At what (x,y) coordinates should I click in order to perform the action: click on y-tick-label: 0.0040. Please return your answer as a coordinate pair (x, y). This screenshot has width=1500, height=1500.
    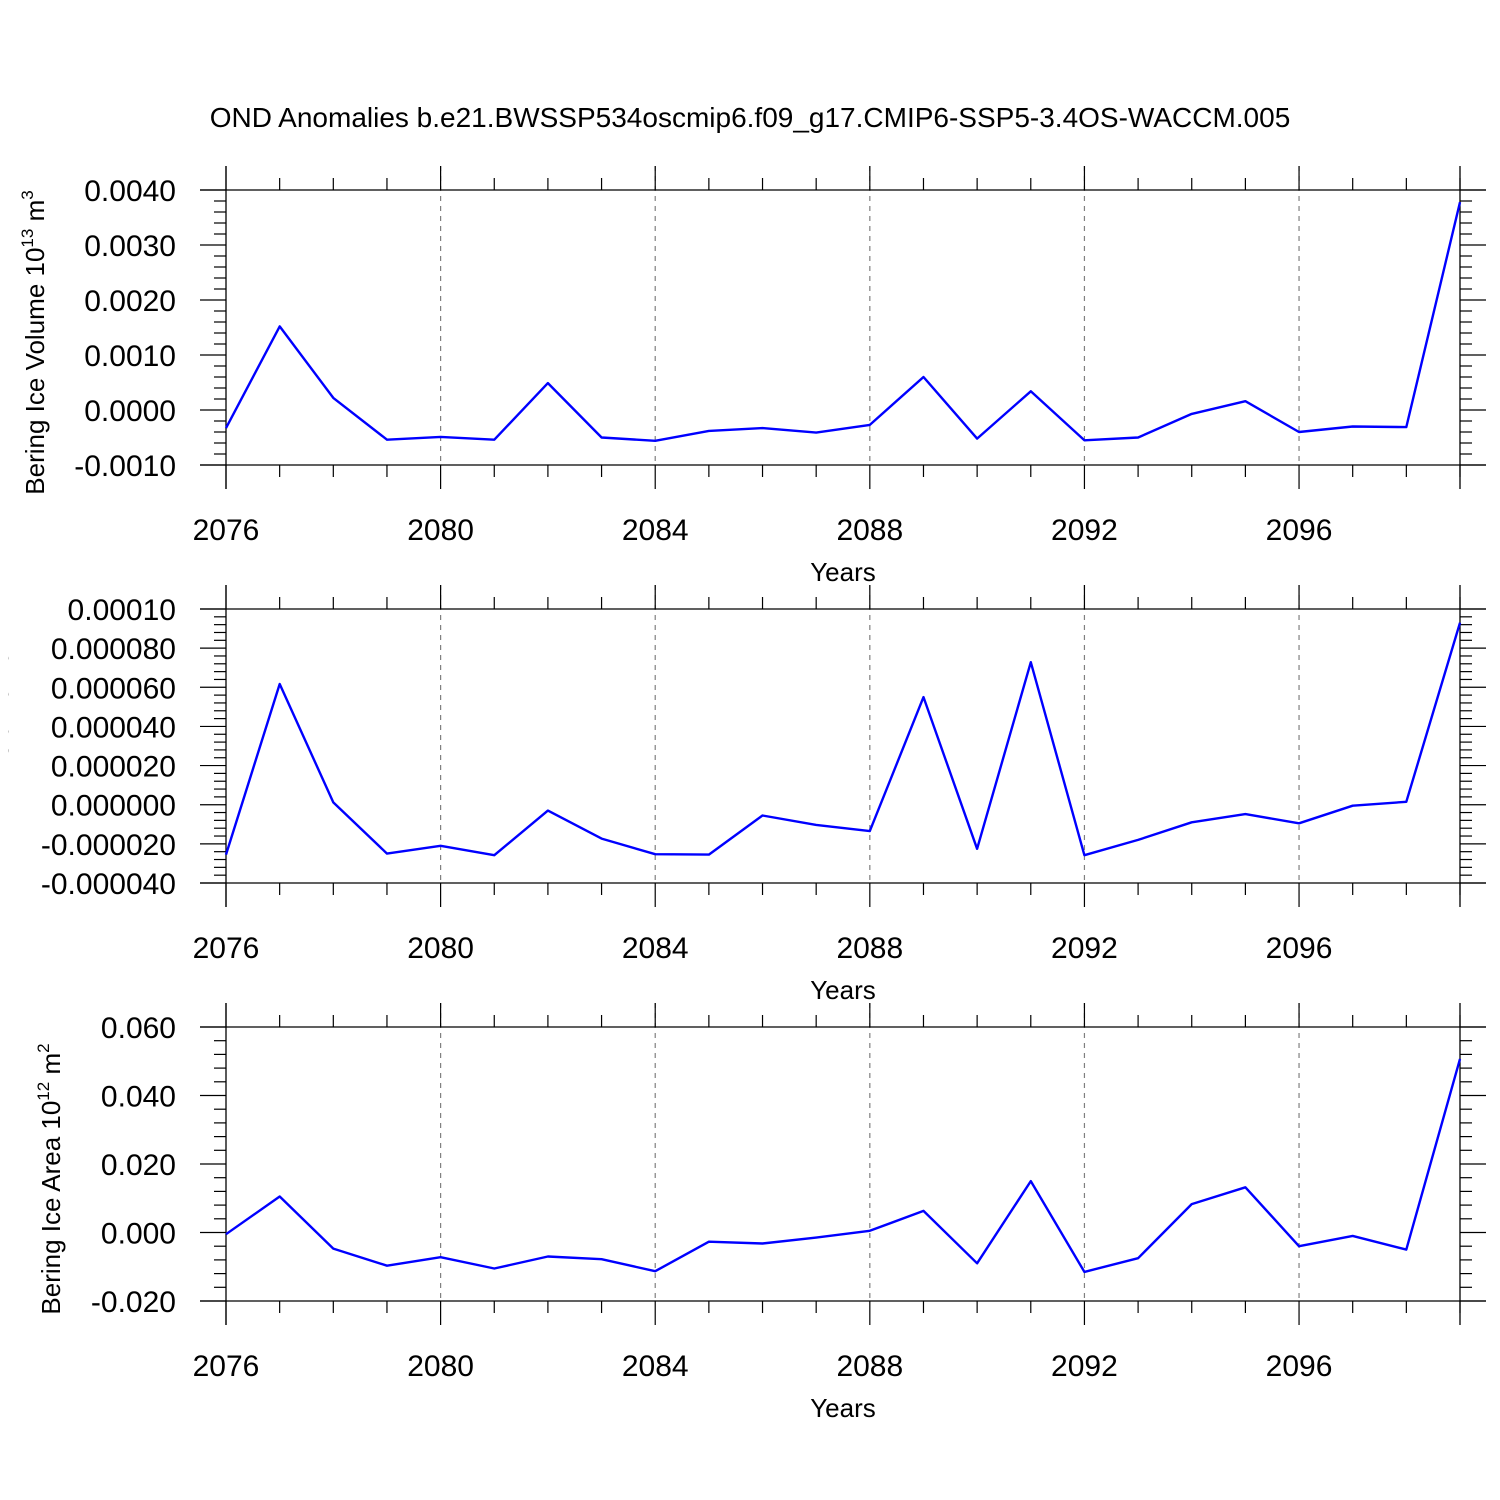
    Looking at the image, I should click on (130, 191).